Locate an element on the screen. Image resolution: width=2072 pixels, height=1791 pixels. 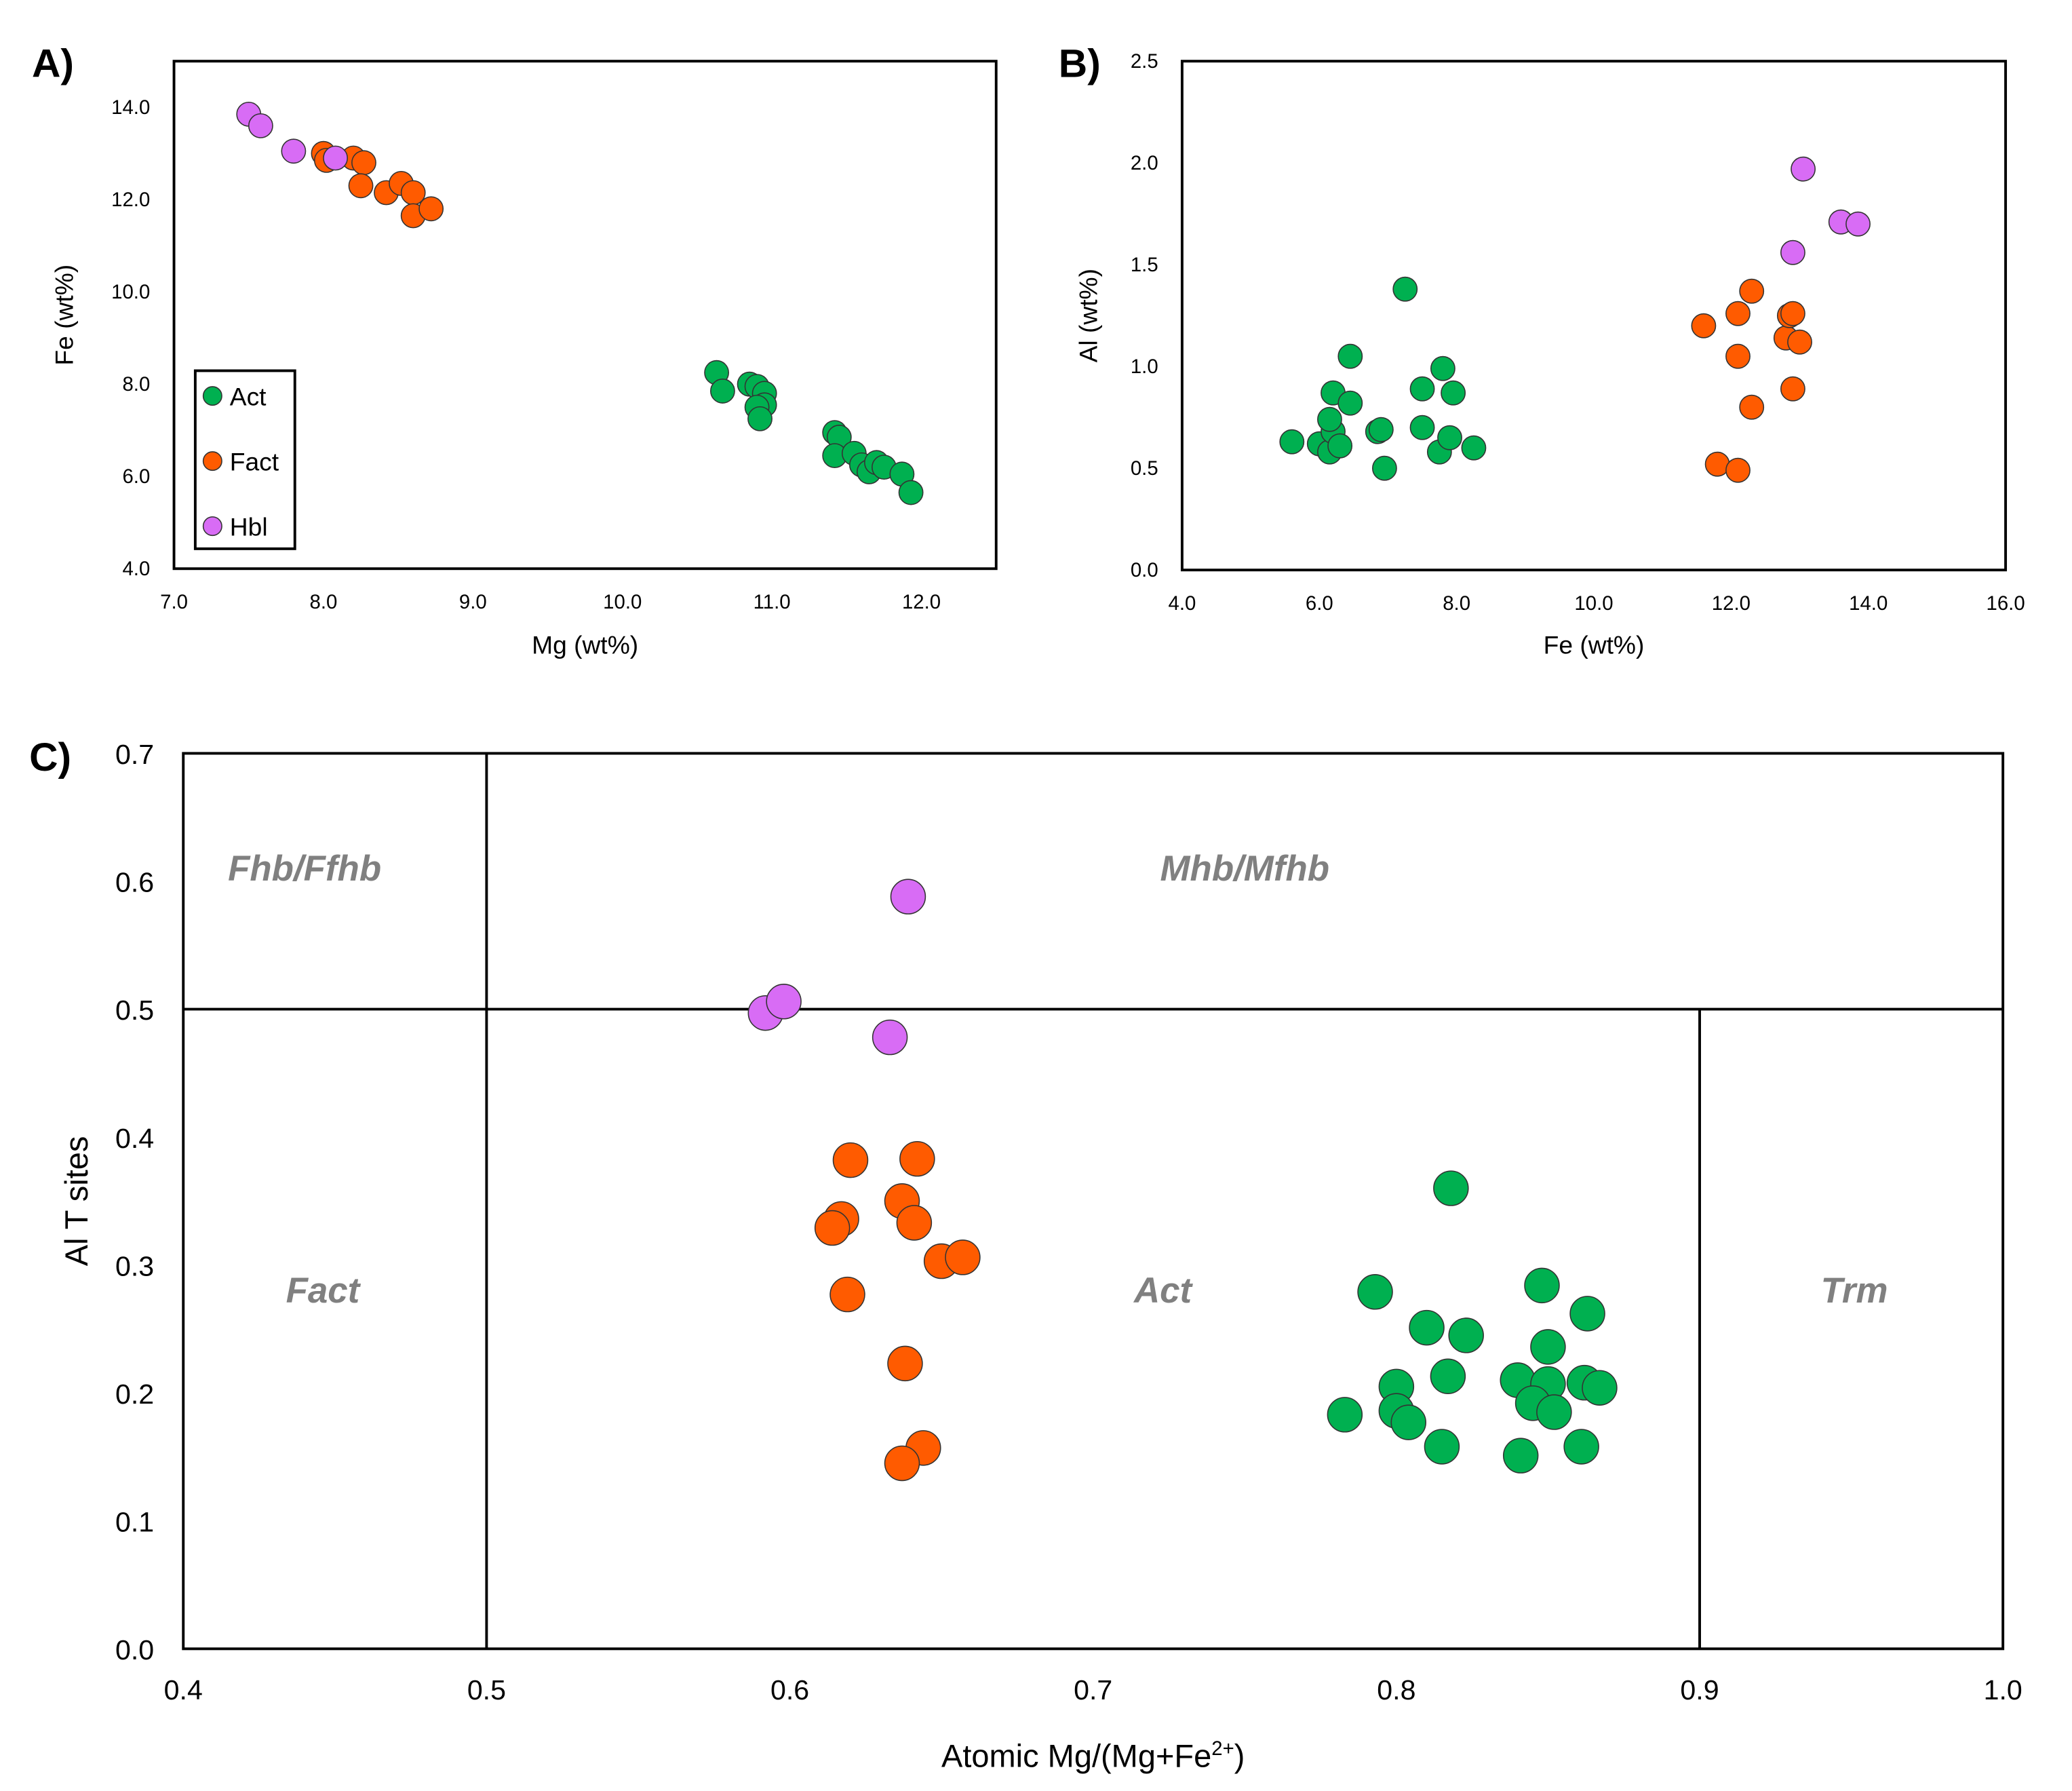
x-tick-label: 11.0 is located at coordinates (772, 602).